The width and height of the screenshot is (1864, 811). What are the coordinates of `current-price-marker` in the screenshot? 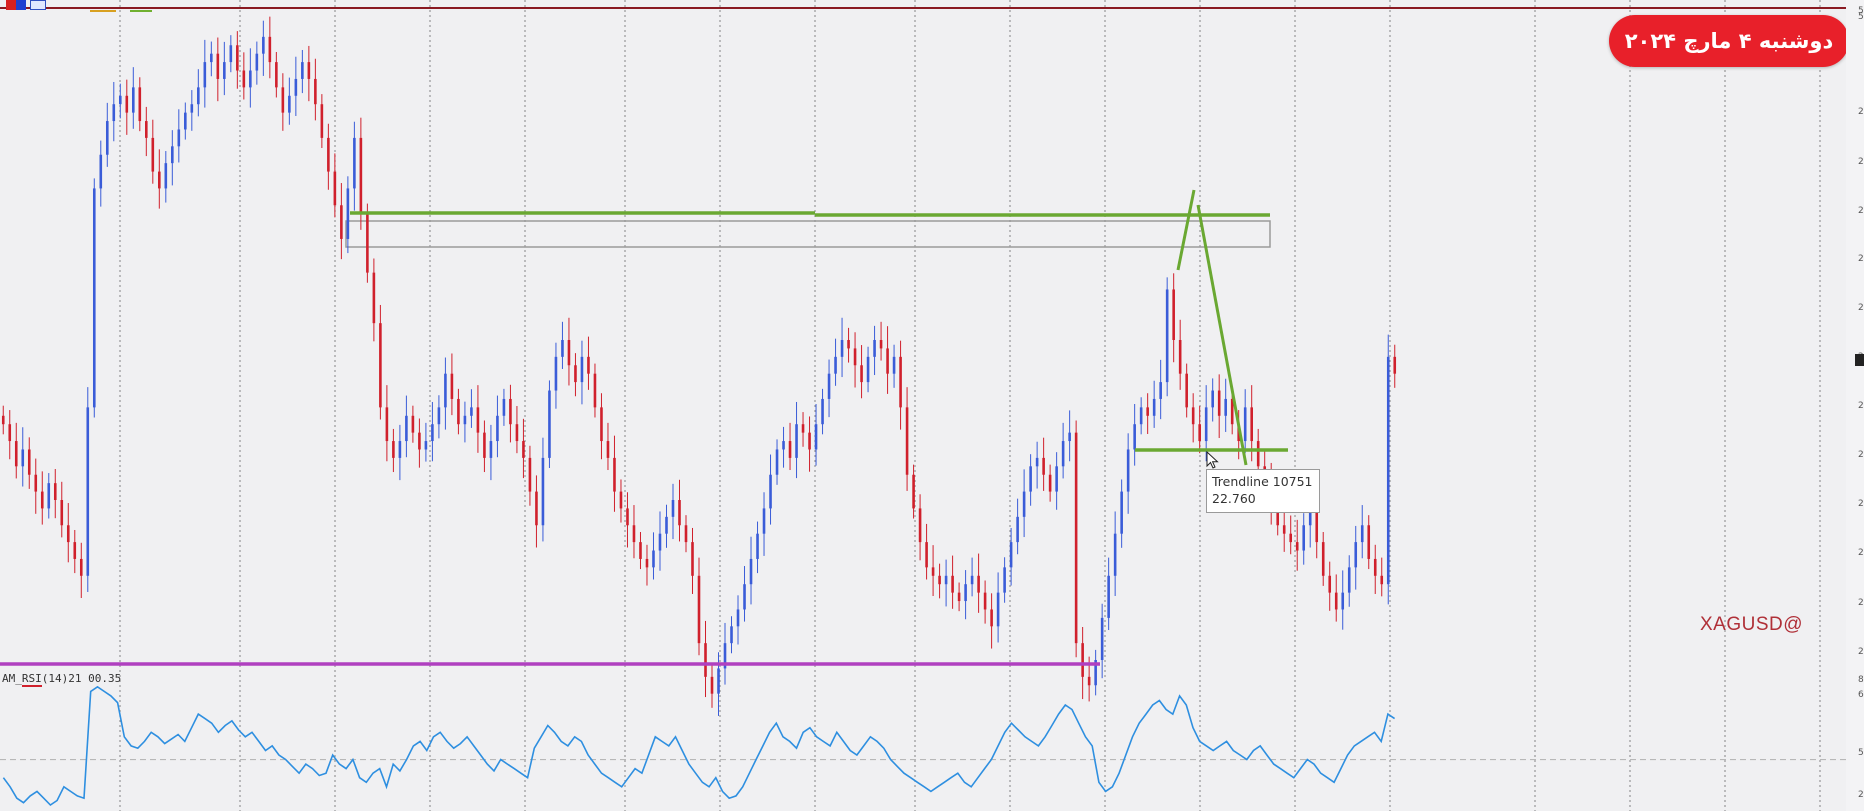 It's located at (1859, 360).